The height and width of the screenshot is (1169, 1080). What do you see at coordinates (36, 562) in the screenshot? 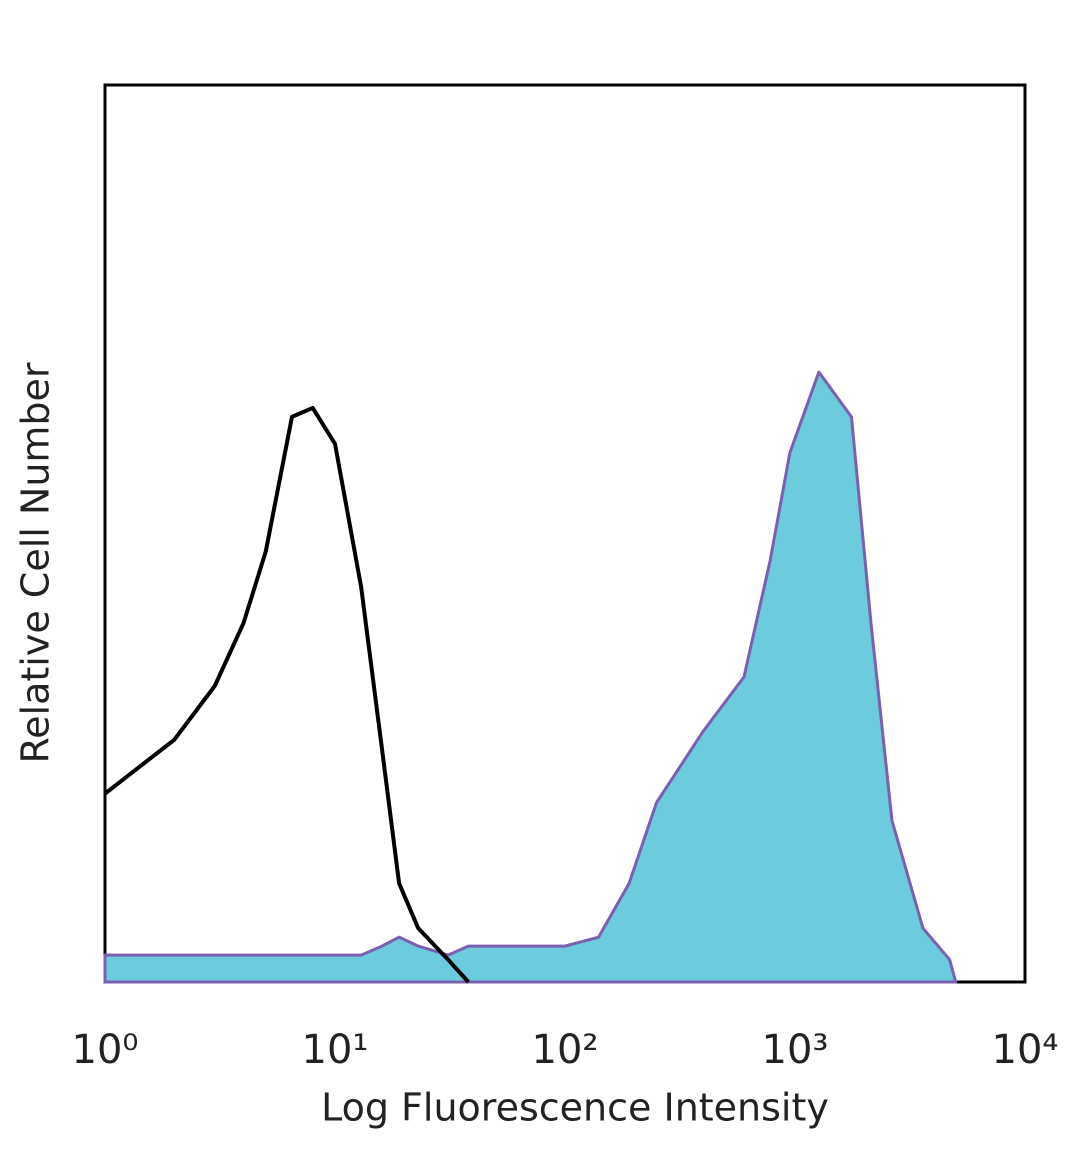
I see `y-axis-title: Relative Cell Number` at bounding box center [36, 562].